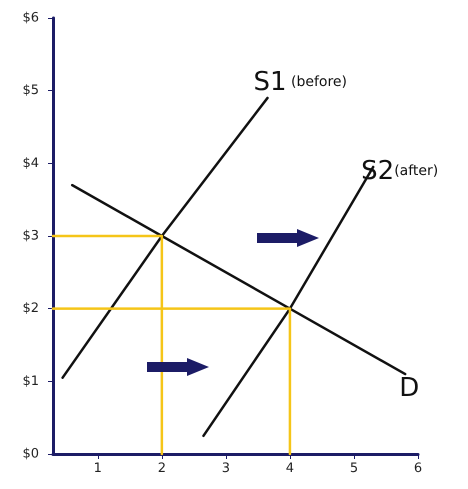 The image size is (468, 489). What do you see at coordinates (354, 468) in the screenshot?
I see `x-tick-label: 5` at bounding box center [354, 468].